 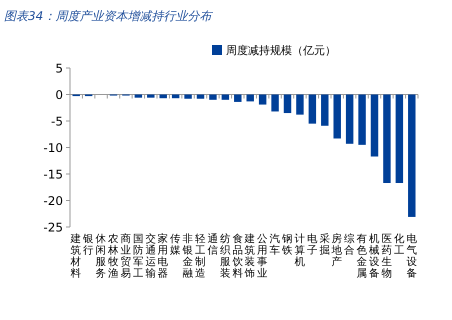 What do you see at coordinates (262, 256) in the screenshot?
I see `x-tick-label: 公用事业` at bounding box center [262, 256].